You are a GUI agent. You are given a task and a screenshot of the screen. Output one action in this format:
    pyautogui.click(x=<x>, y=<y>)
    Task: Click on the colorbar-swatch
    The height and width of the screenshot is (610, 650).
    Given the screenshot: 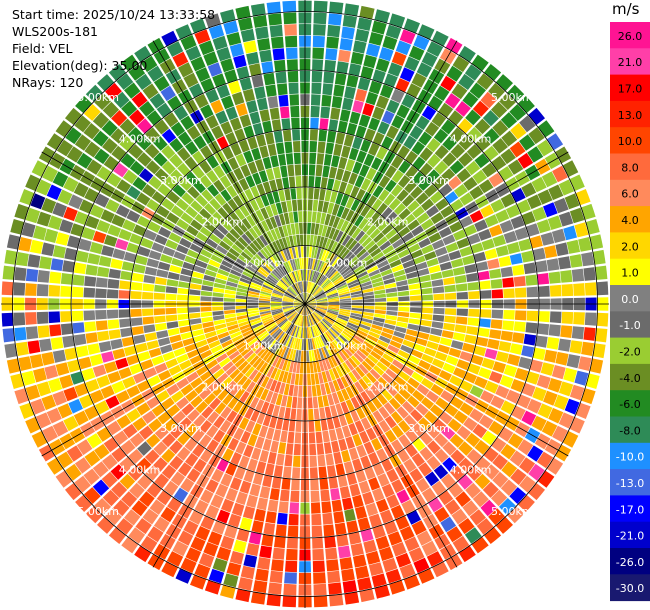 What is the action you would take?
    pyautogui.click(x=630, y=35)
    